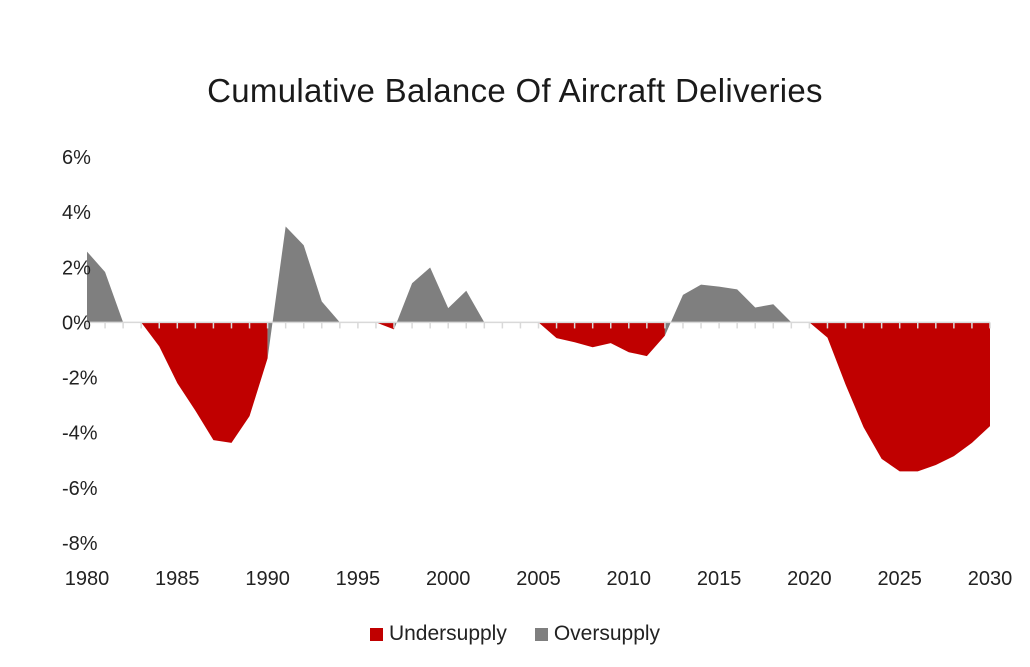  Describe the element at coordinates (607, 633) in the screenshot. I see `legend-label-oversupply: Oversupply` at that location.